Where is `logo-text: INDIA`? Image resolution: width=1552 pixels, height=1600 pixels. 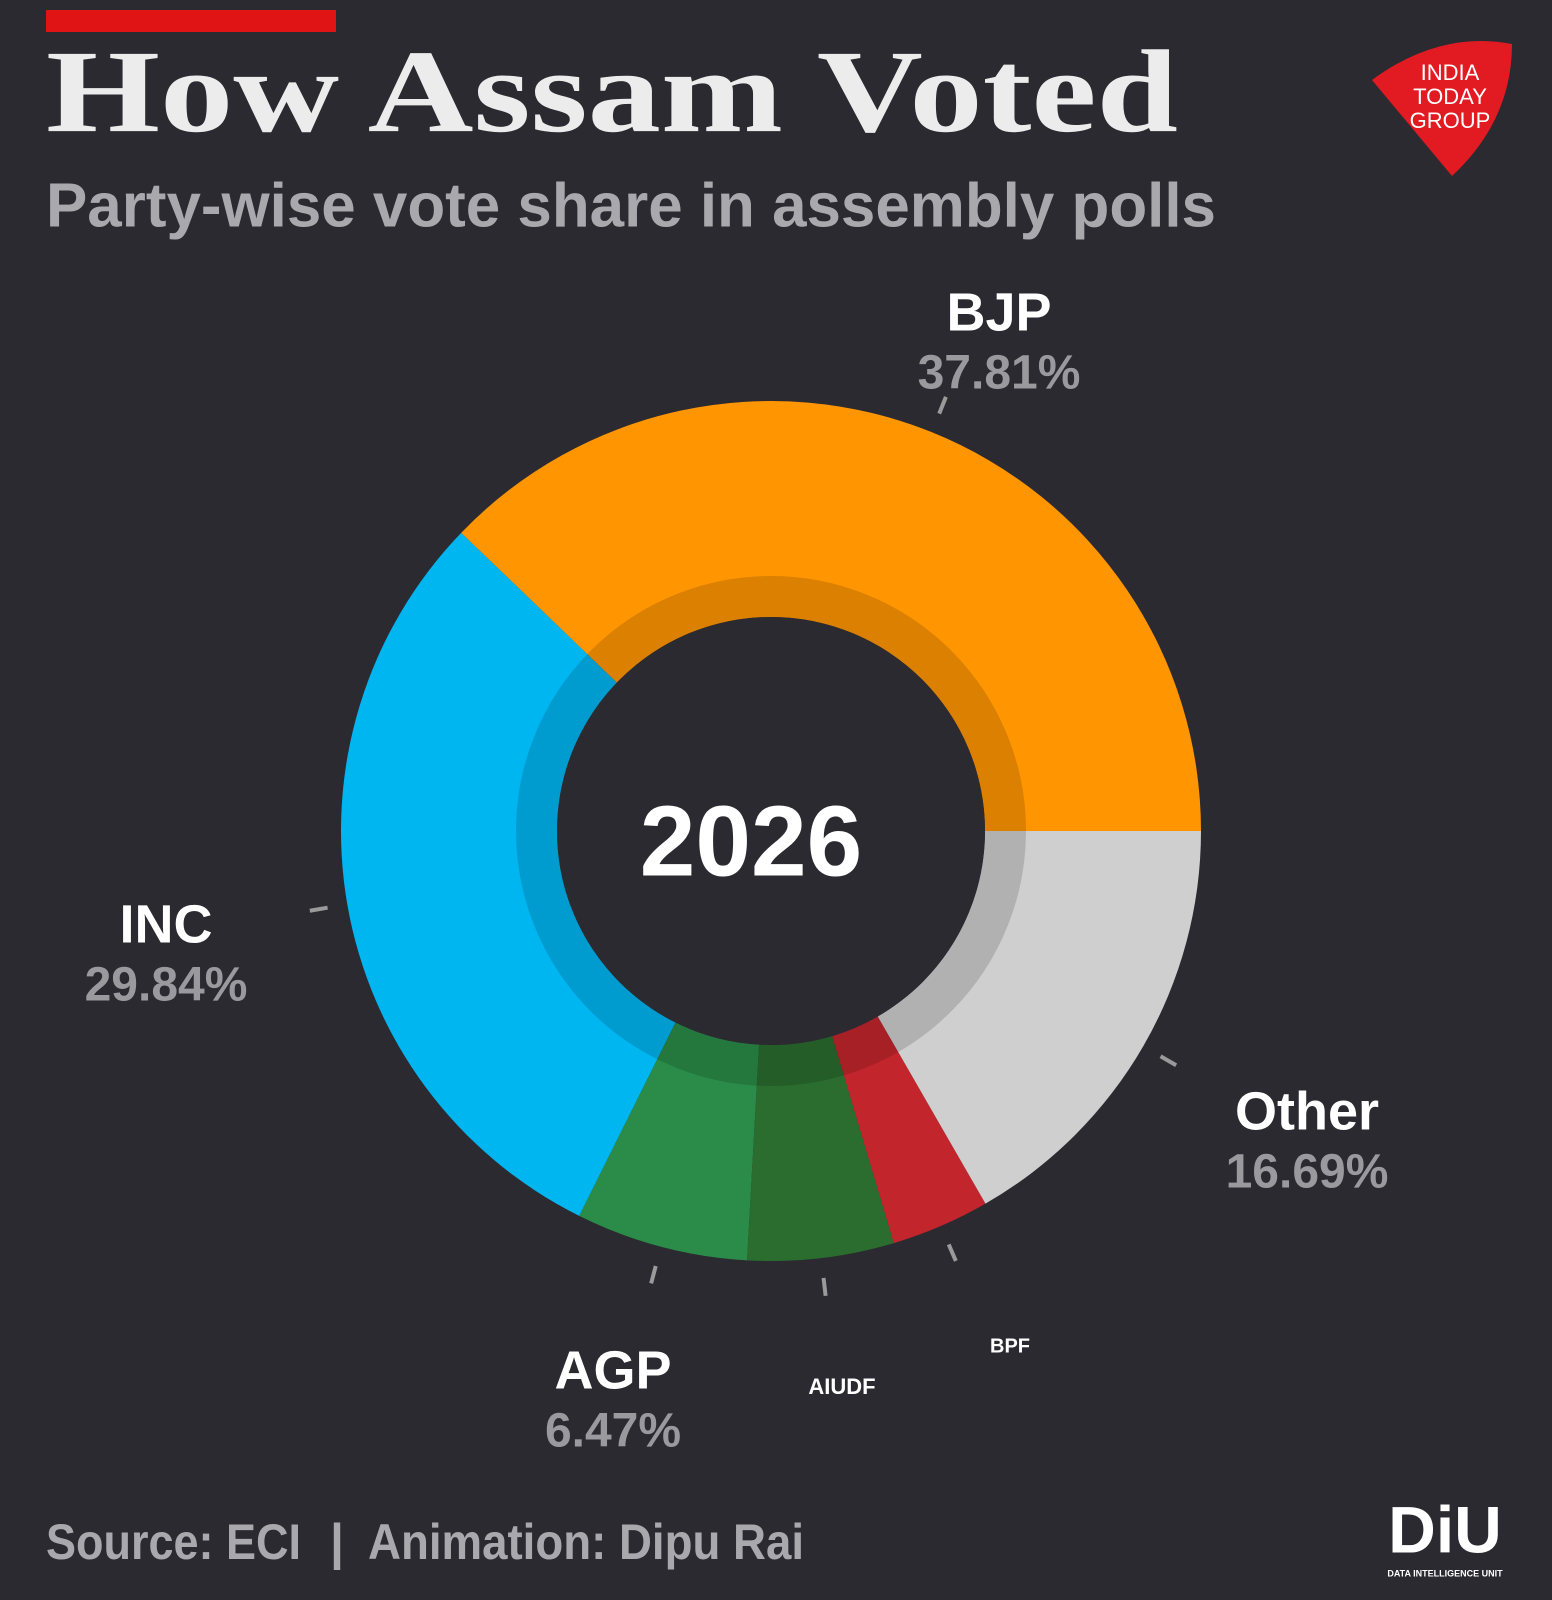 logo-text: INDIA is located at coordinates (1450, 72).